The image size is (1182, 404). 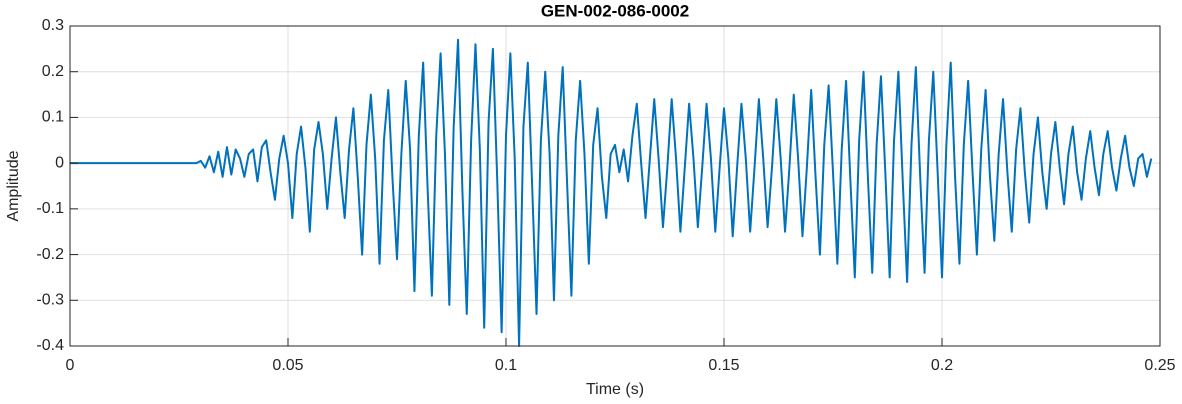 What do you see at coordinates (59, 162) in the screenshot?
I see `y-tick-label: 0` at bounding box center [59, 162].